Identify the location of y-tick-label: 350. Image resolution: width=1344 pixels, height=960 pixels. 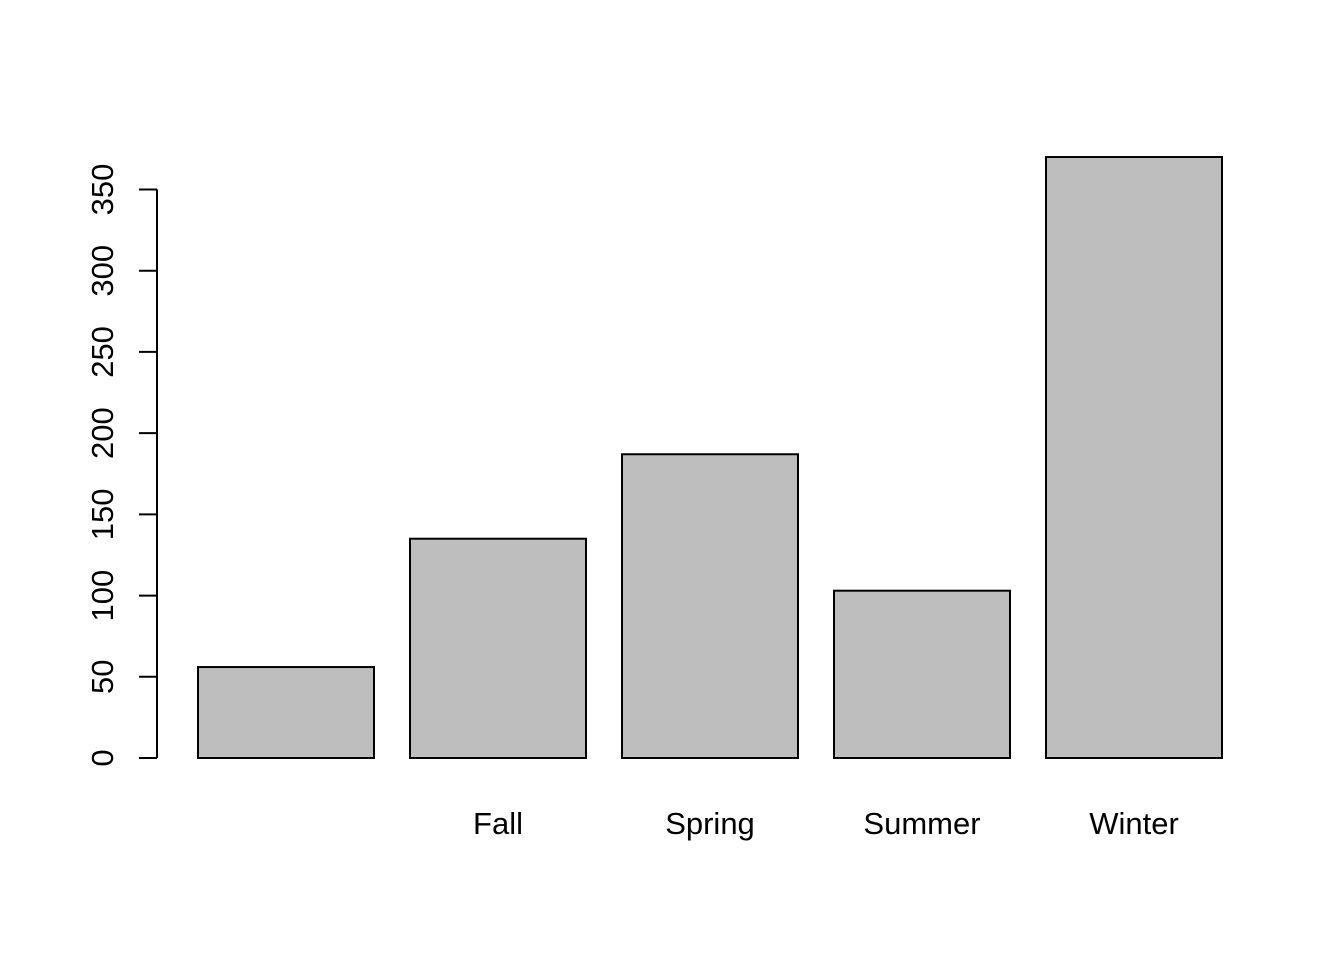
(102, 190).